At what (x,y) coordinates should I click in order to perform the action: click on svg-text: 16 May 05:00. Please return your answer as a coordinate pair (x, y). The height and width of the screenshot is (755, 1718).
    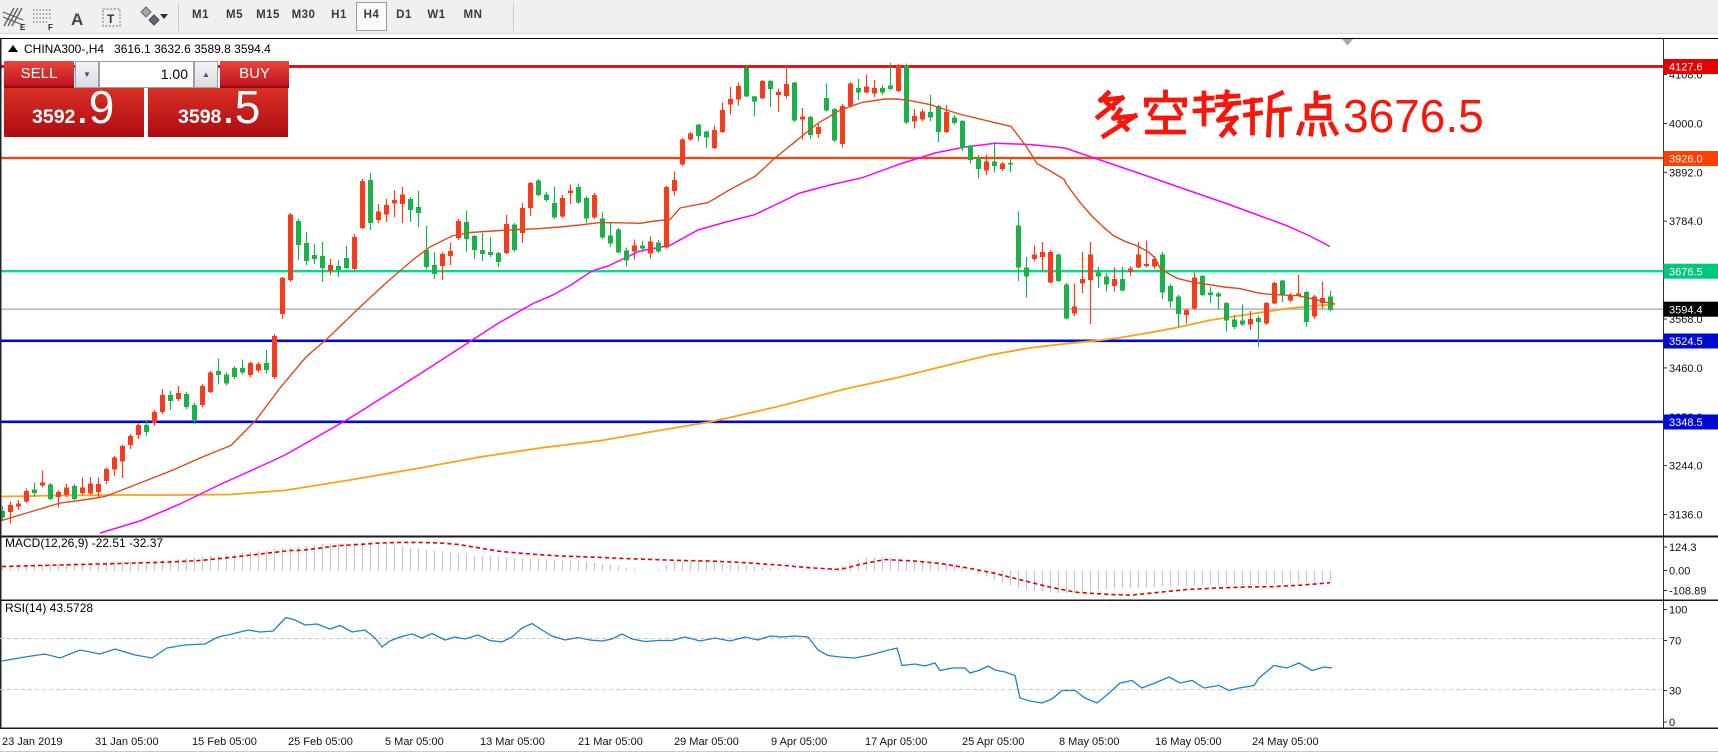
    Looking at the image, I should click on (1188, 742).